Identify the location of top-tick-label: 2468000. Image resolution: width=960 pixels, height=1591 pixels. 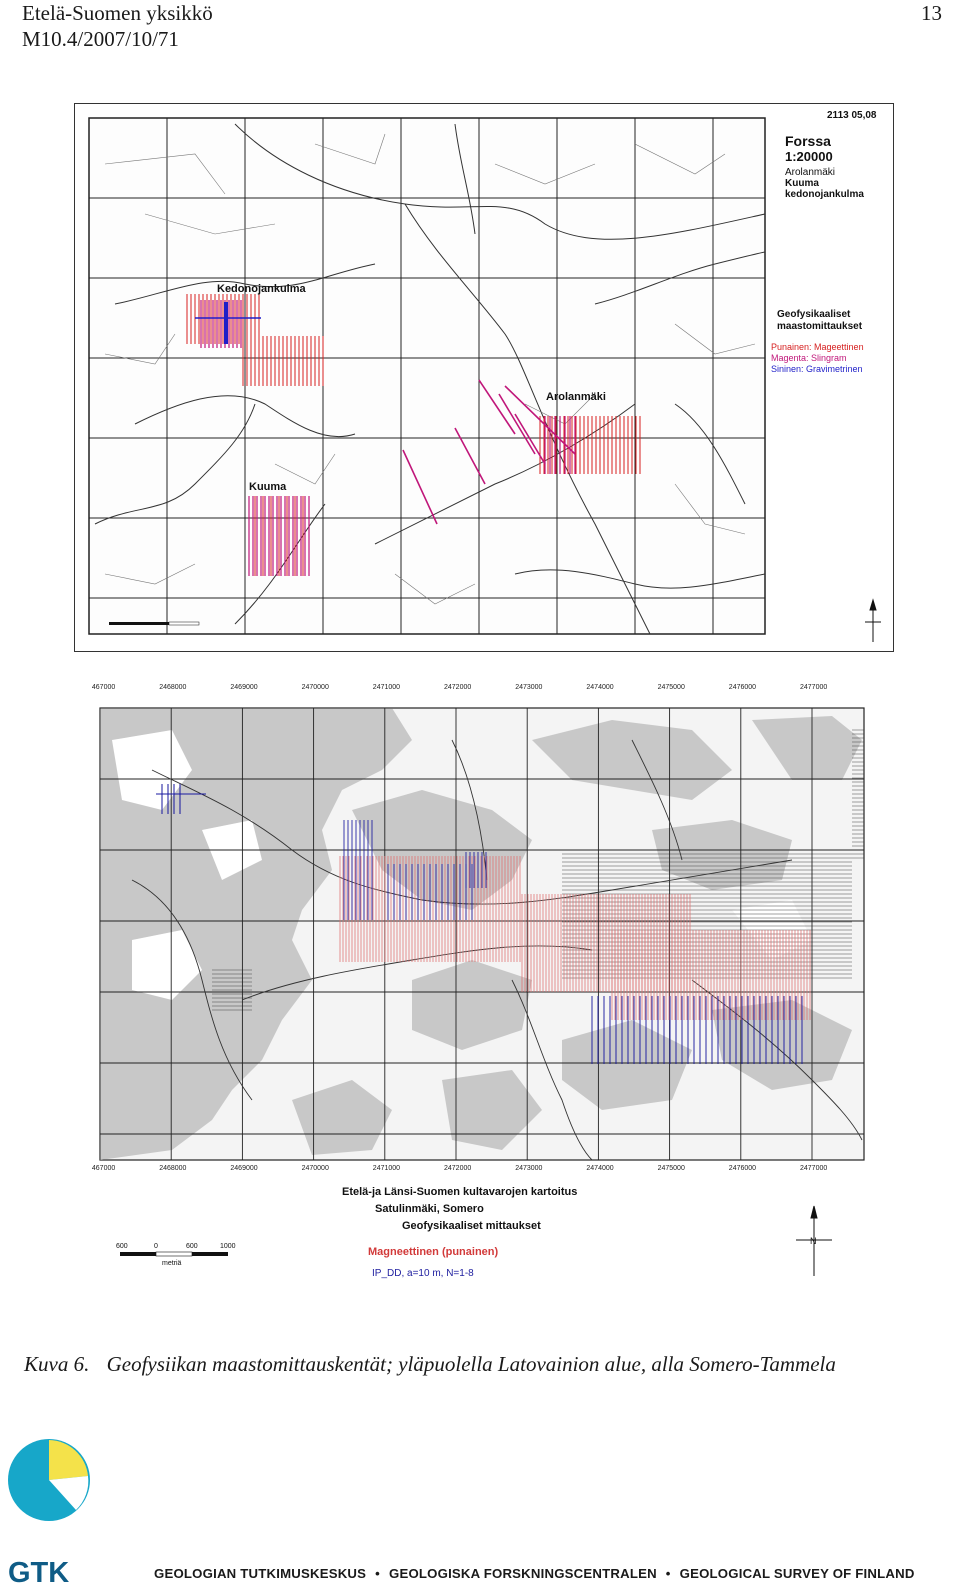
(172, 687).